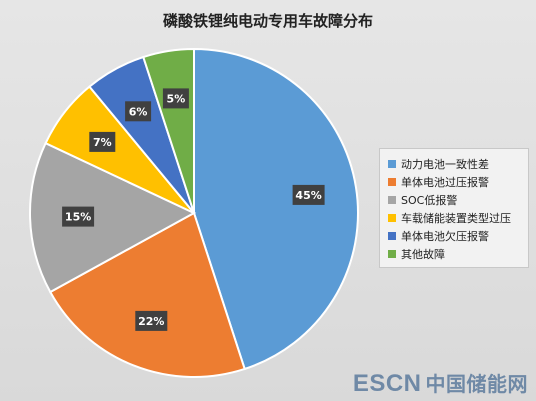 The image size is (536, 401). I want to click on data-label: 15%, so click(78, 216).